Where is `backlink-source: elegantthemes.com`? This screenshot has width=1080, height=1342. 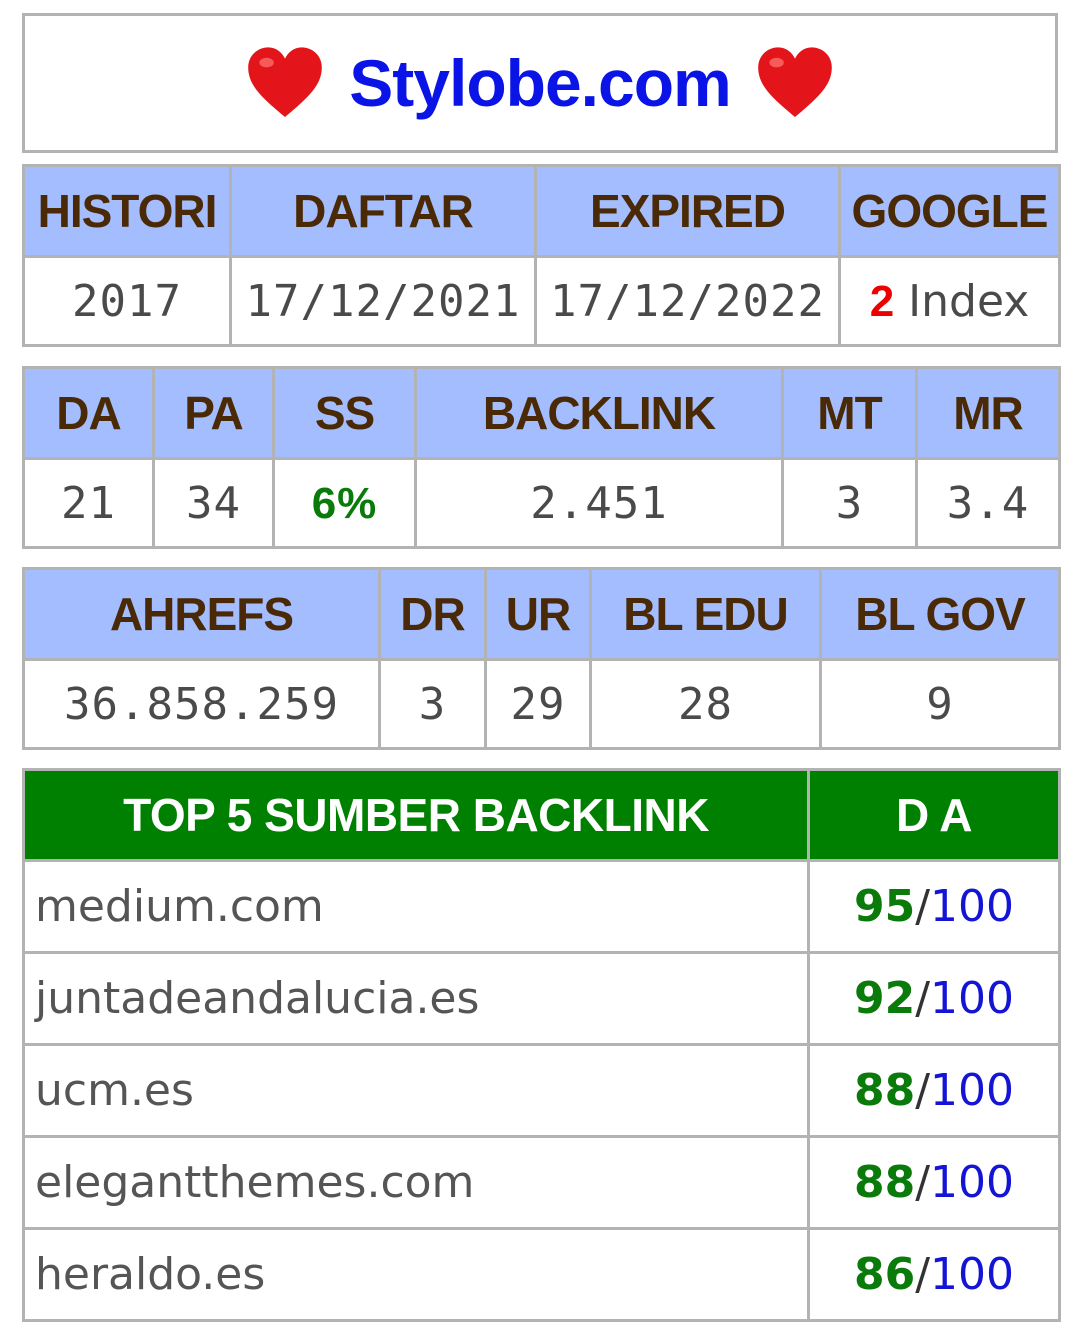 backlink-source: elegantthemes.com is located at coordinates (416, 1182).